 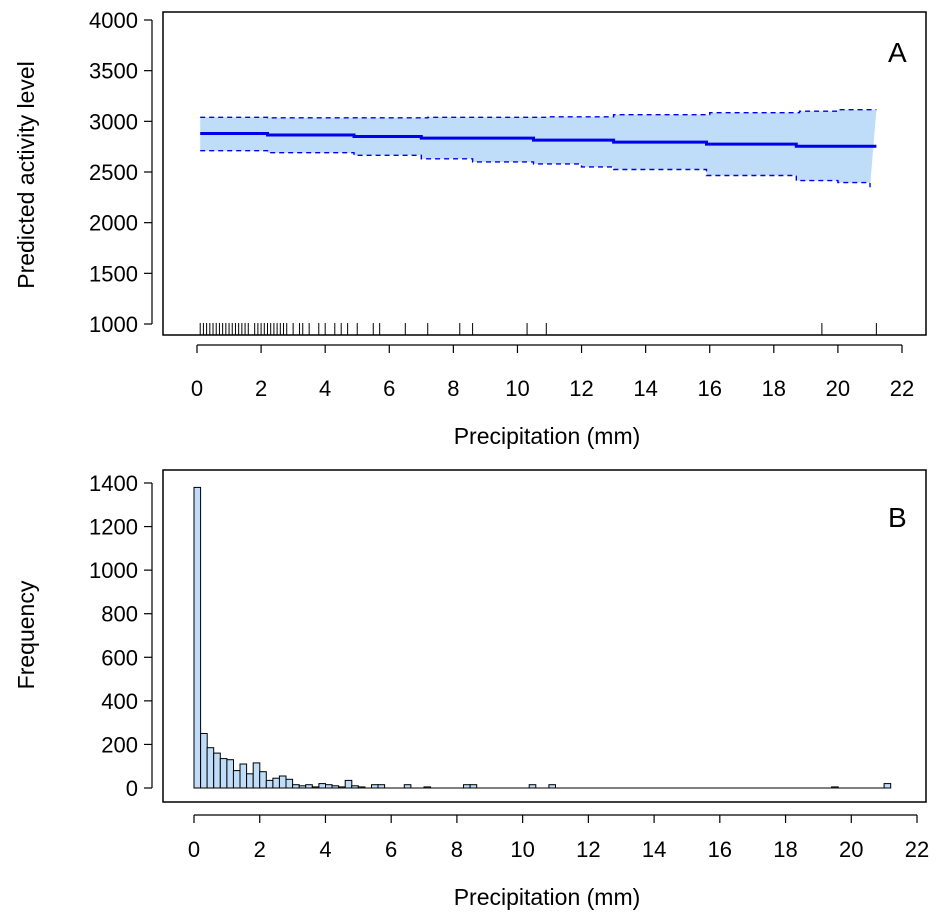 What do you see at coordinates (113, 20) in the screenshot?
I see `a-y-tick-label: 4000` at bounding box center [113, 20].